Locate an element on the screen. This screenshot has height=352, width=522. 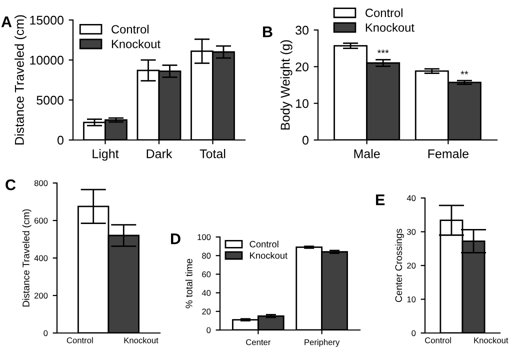
y-tick-label: 400 is located at coordinates (41, 258).